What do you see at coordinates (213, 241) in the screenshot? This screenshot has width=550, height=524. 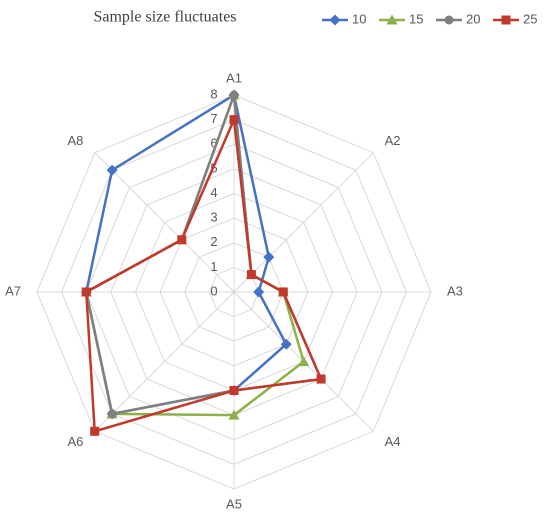 I see `r-tick-label: 2` at bounding box center [213, 241].